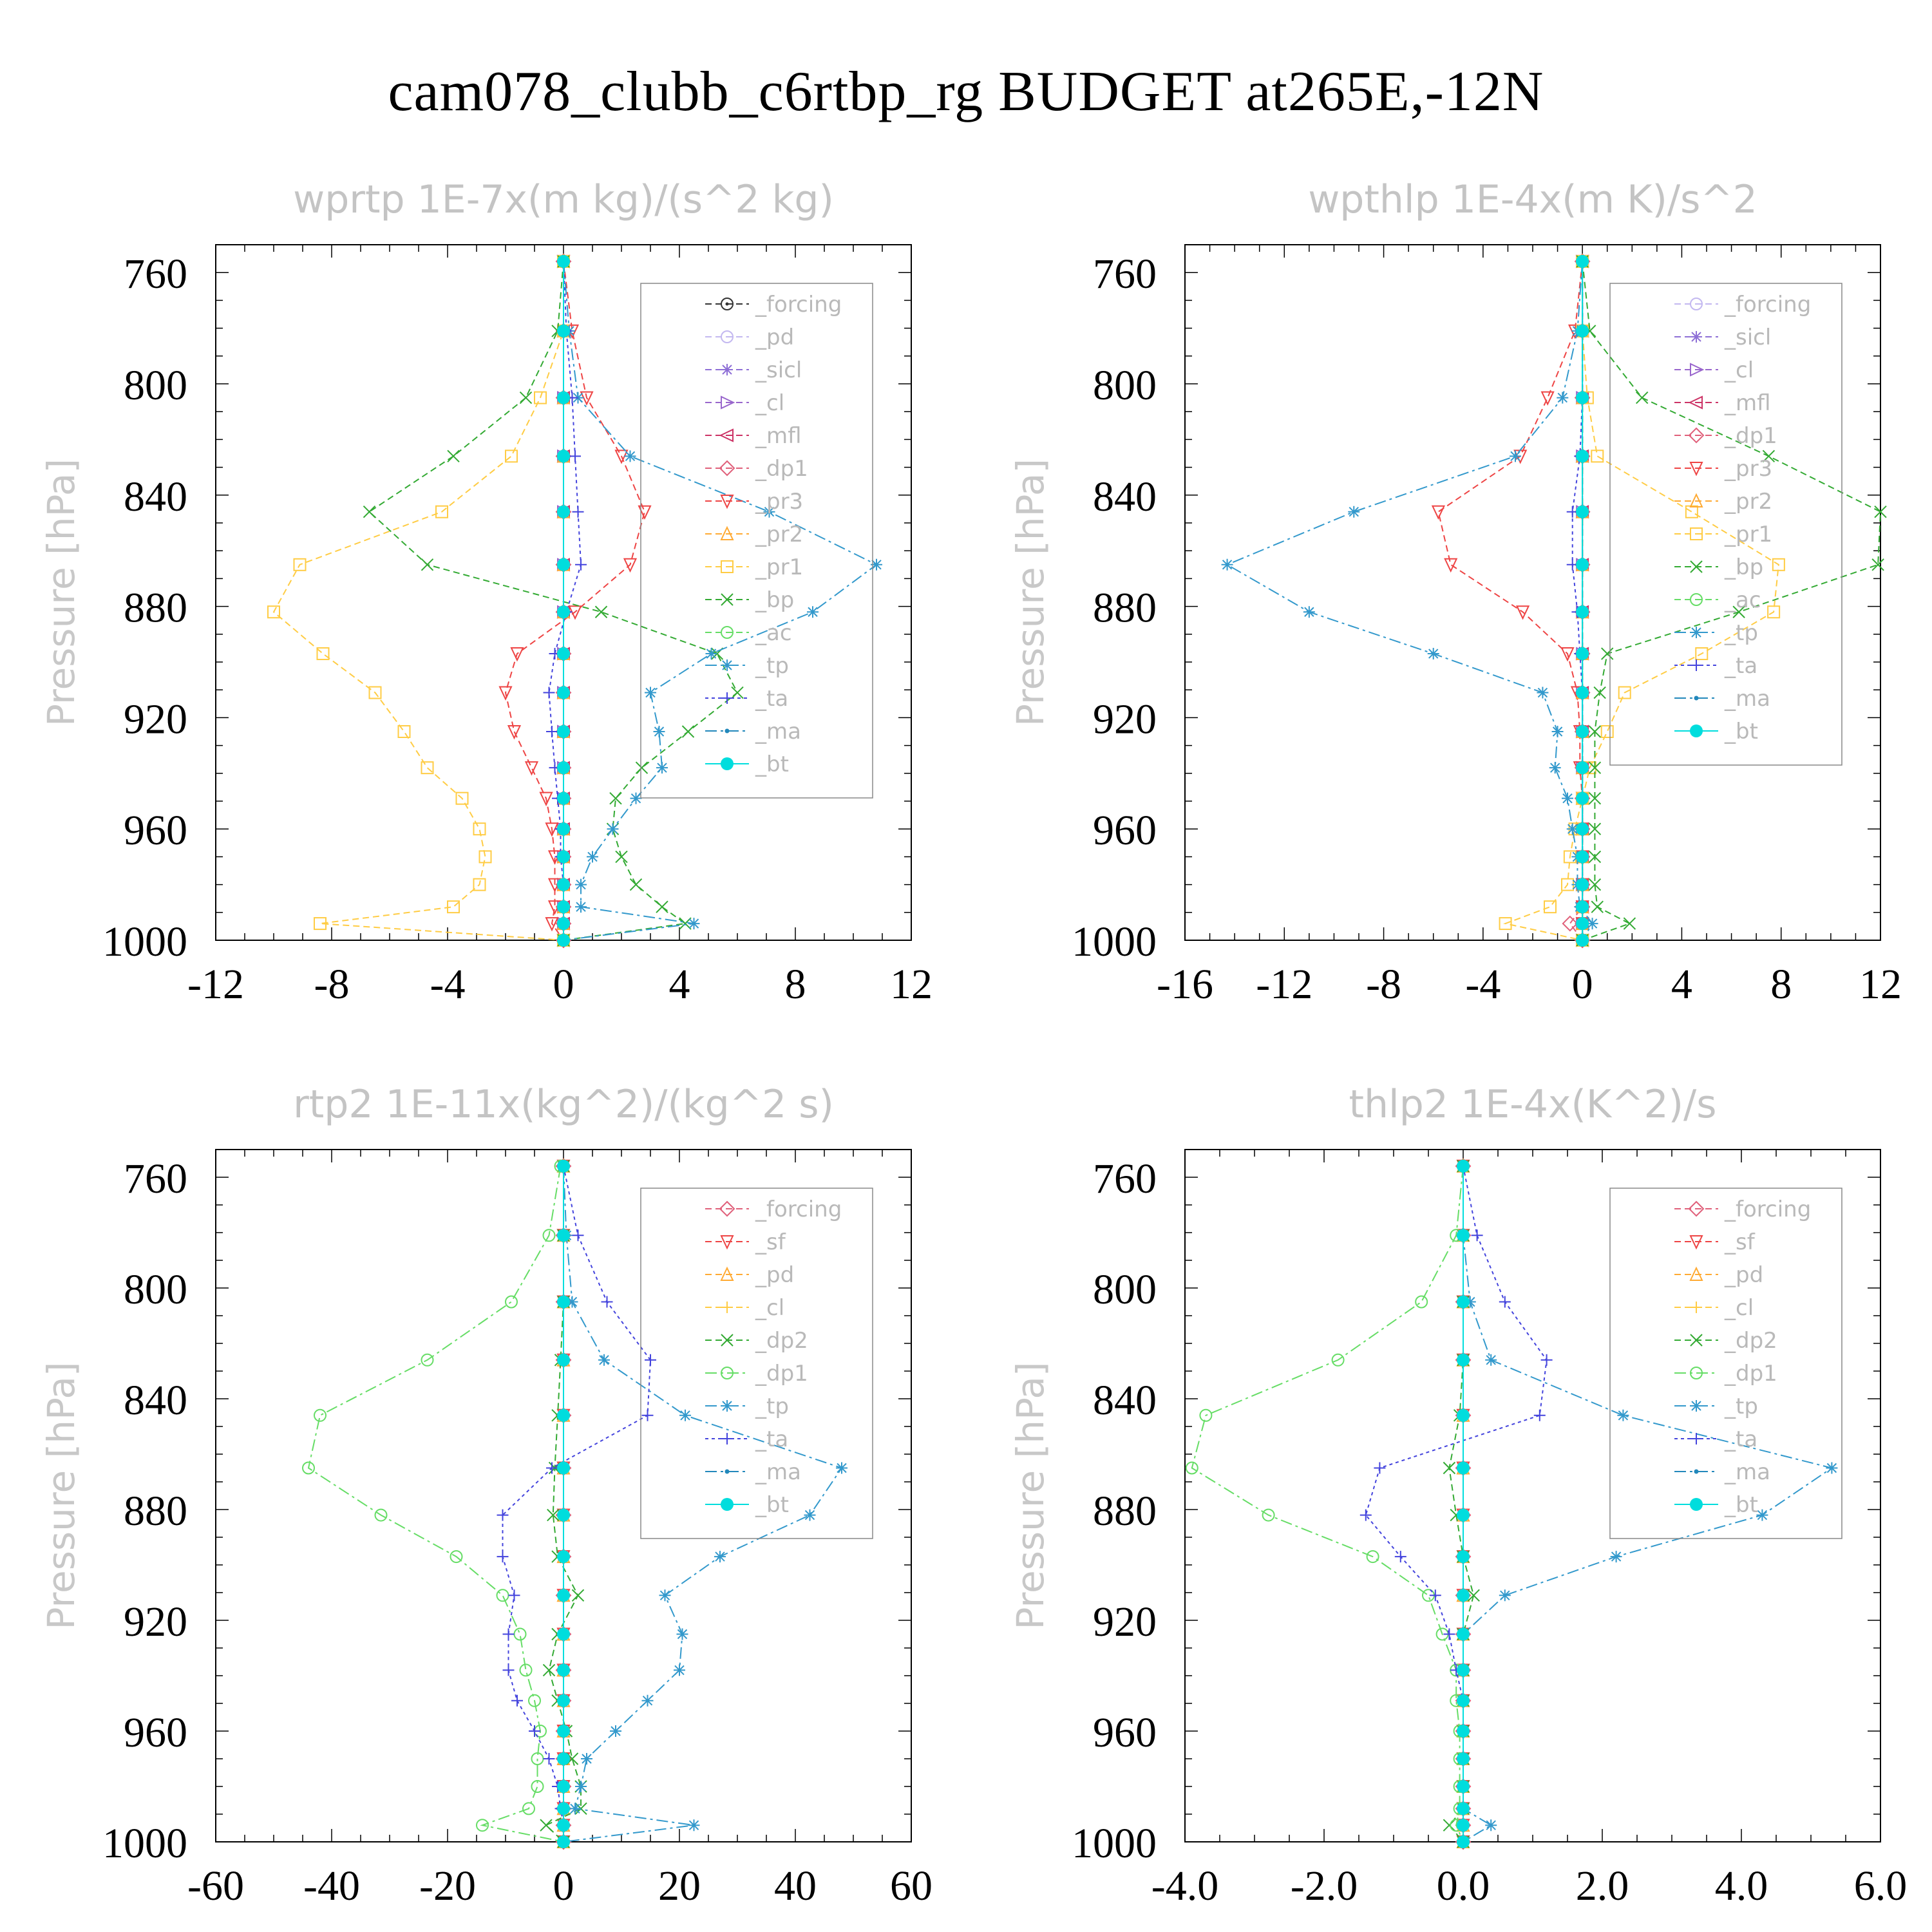  Describe the element at coordinates (1125, 719) in the screenshot. I see `y-tick-label: 920` at that location.